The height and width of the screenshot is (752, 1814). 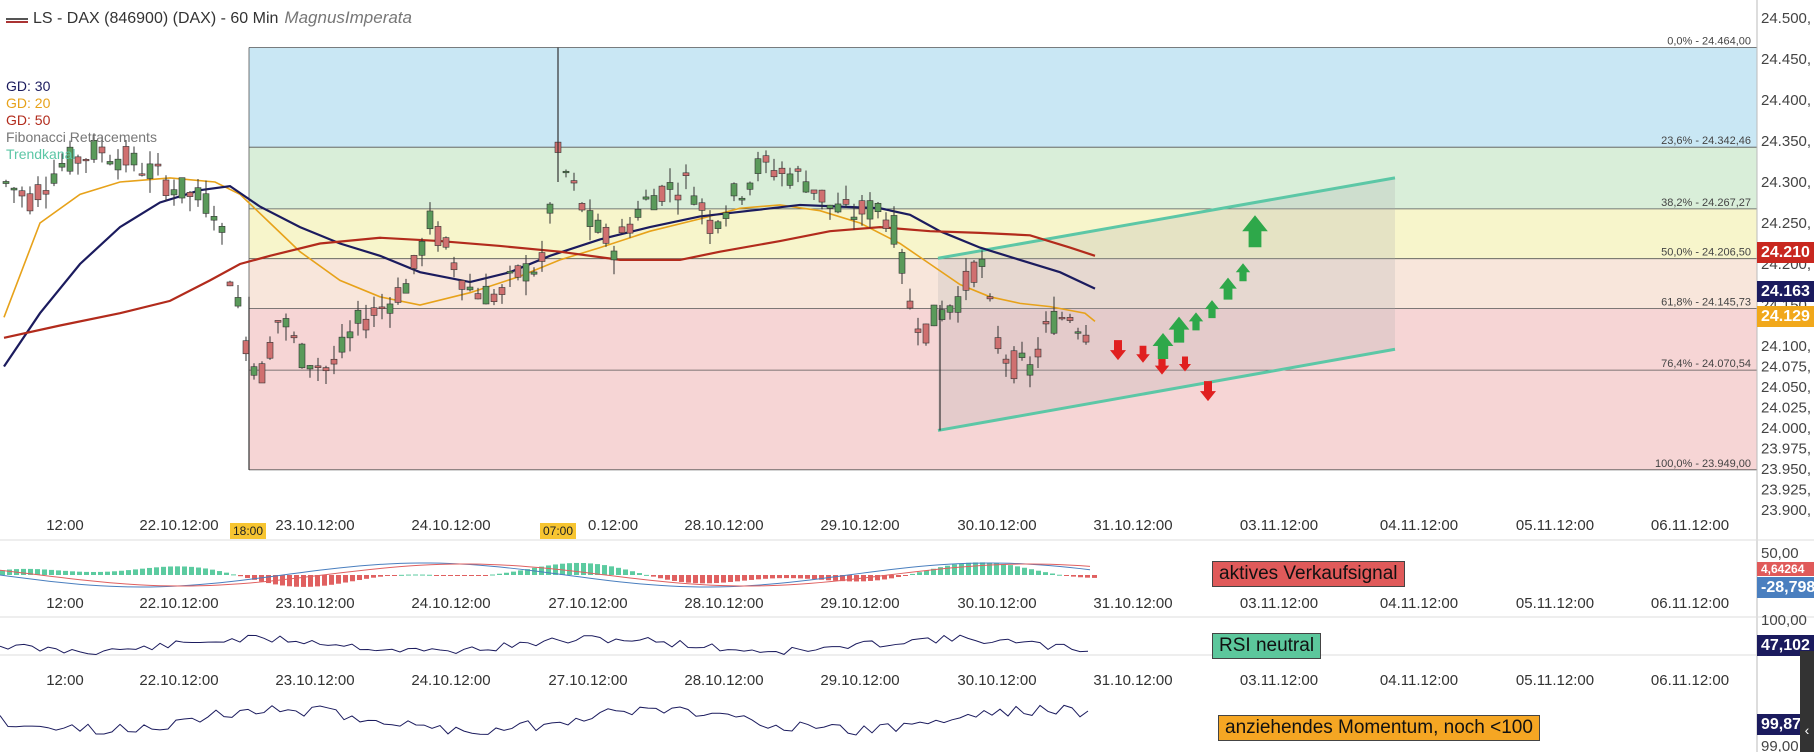 I want to click on time-tick: 23.10.12:00, so click(x=314, y=525).